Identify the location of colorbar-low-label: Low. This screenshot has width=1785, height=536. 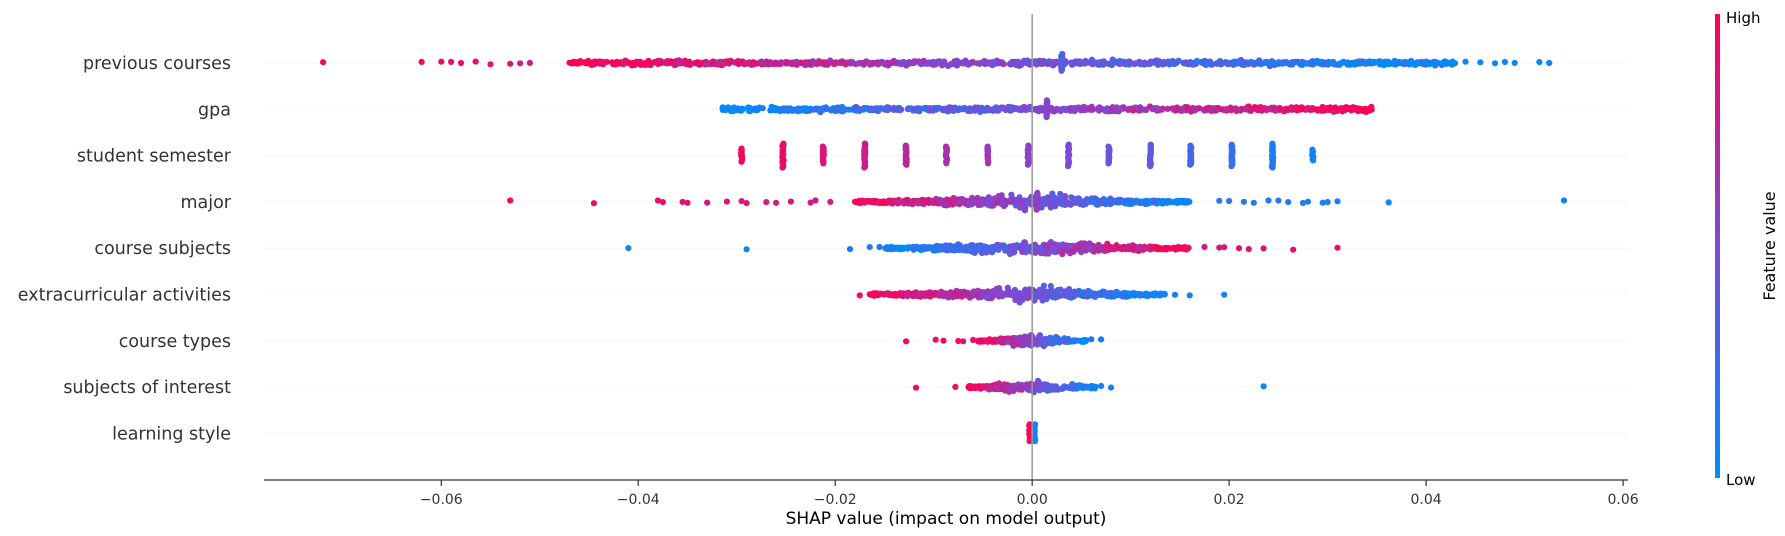
(1741, 480).